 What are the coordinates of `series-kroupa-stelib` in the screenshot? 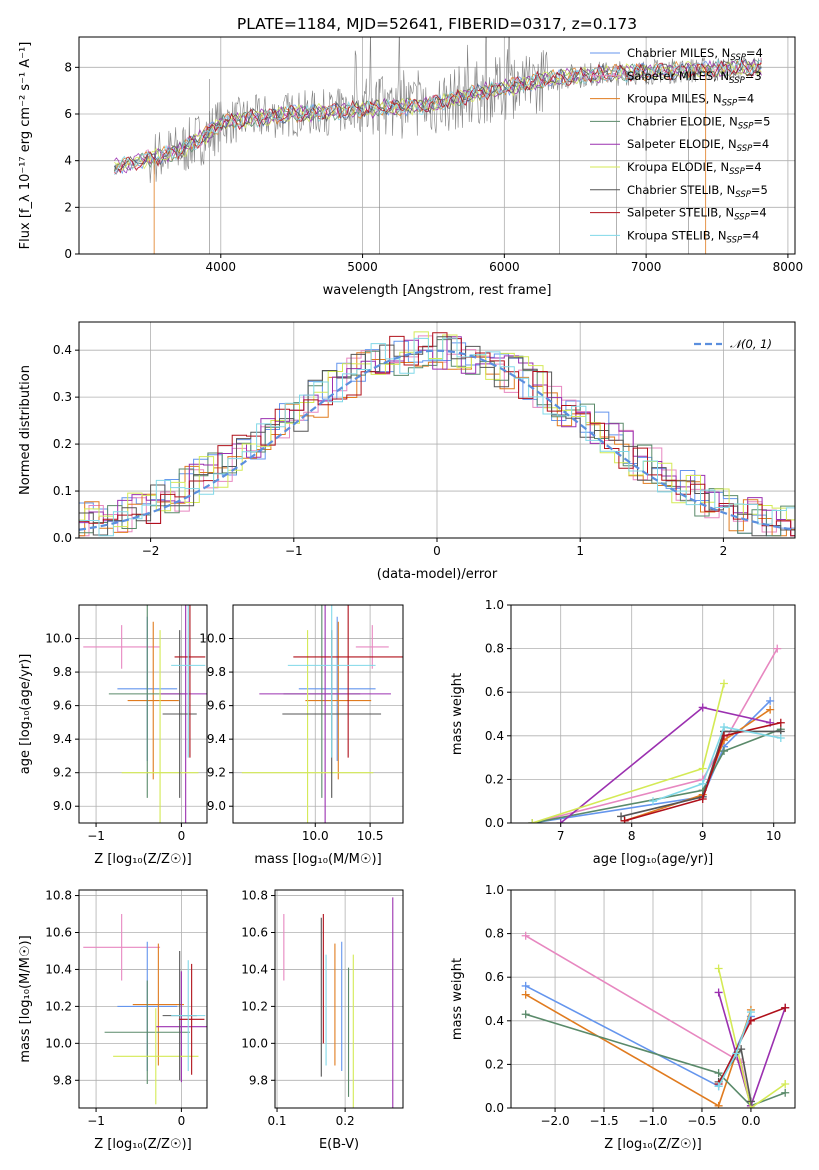 It's located at (734, 1049).